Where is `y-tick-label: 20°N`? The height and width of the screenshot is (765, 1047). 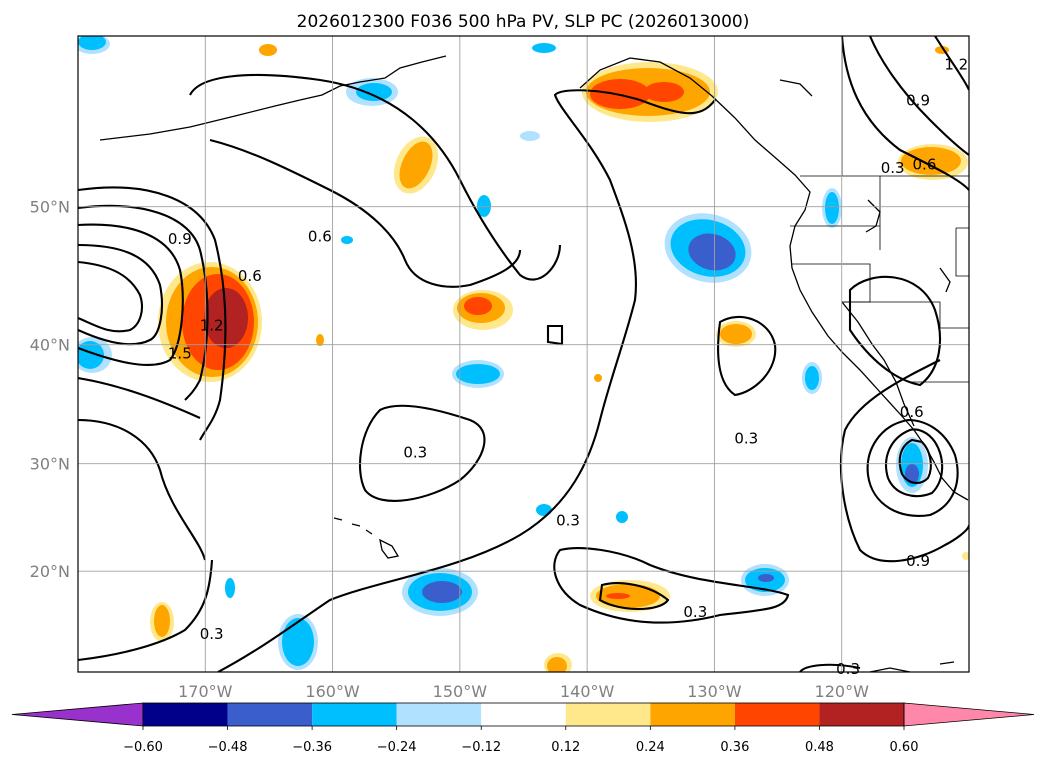
y-tick-label: 20°N is located at coordinates (50, 571).